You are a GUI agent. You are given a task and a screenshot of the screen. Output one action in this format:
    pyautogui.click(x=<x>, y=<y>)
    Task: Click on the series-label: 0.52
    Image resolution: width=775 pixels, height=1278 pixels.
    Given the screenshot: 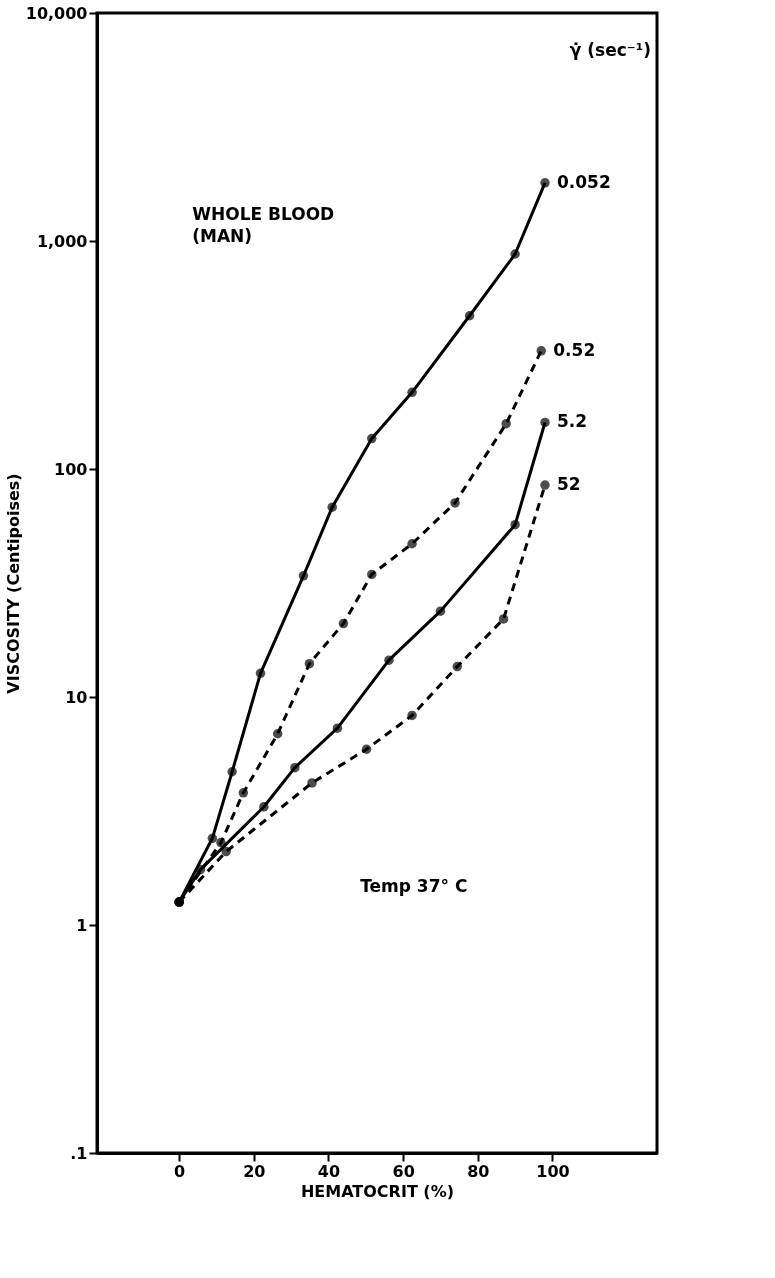 What is the action you would take?
    pyautogui.click(x=574, y=349)
    